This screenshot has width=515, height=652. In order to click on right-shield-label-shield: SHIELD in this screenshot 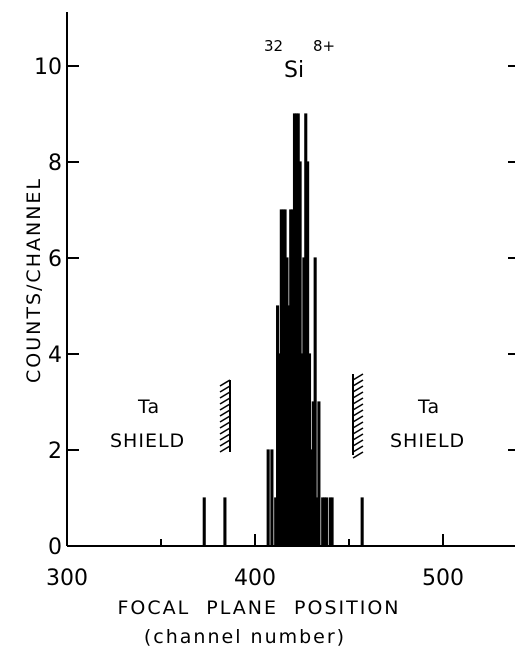, I will do `click(427, 441)`.